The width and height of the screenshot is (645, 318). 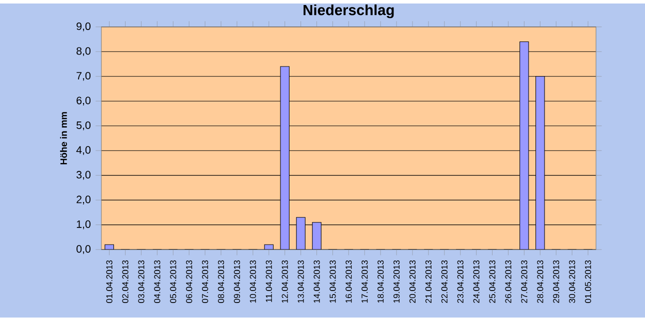 I want to click on y-tick-label: 5,0, so click(x=83, y=126).